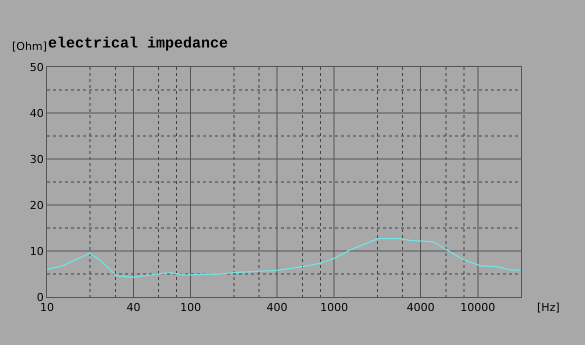 This screenshot has height=345, width=585. I want to click on x-tick-label: 40, so click(133, 307).